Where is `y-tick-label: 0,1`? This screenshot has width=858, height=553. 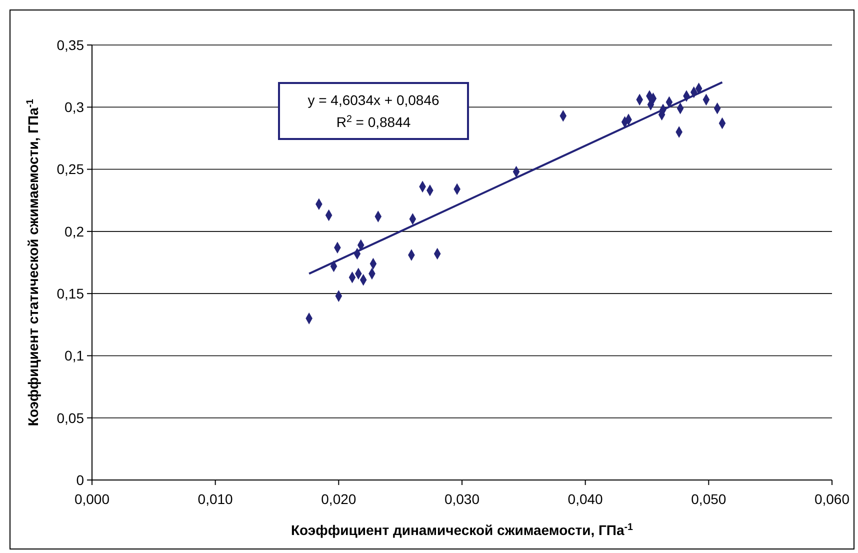 y-tick-label: 0,1 is located at coordinates (74, 356).